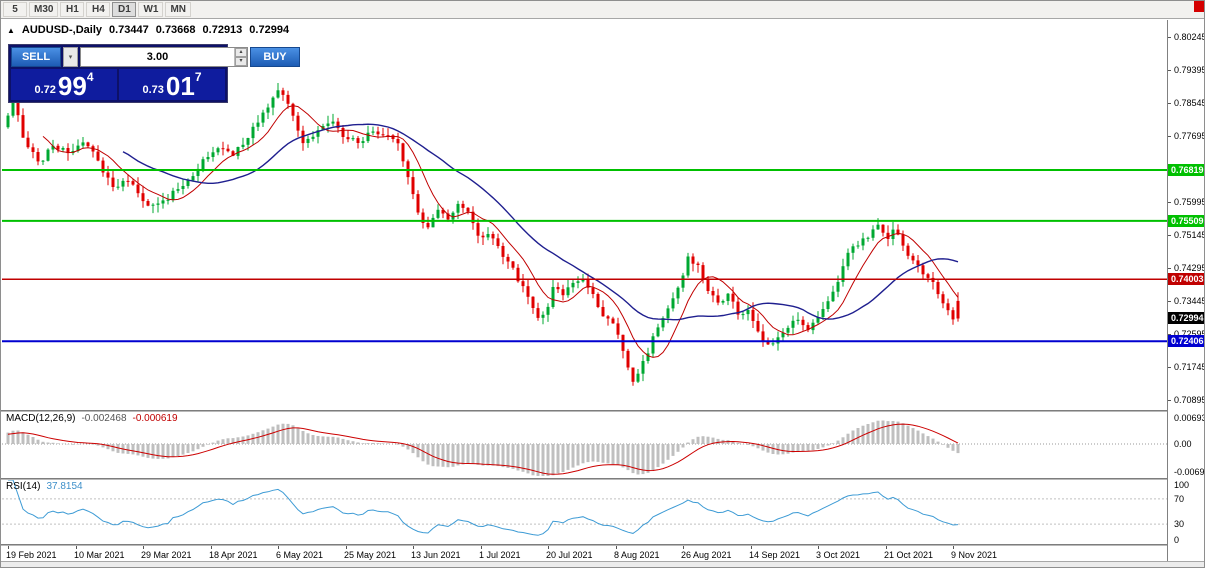 The height and width of the screenshot is (568, 1205). Describe the element at coordinates (637, 555) in the screenshot. I see `date-axis-label: 8 Aug 2021` at that location.